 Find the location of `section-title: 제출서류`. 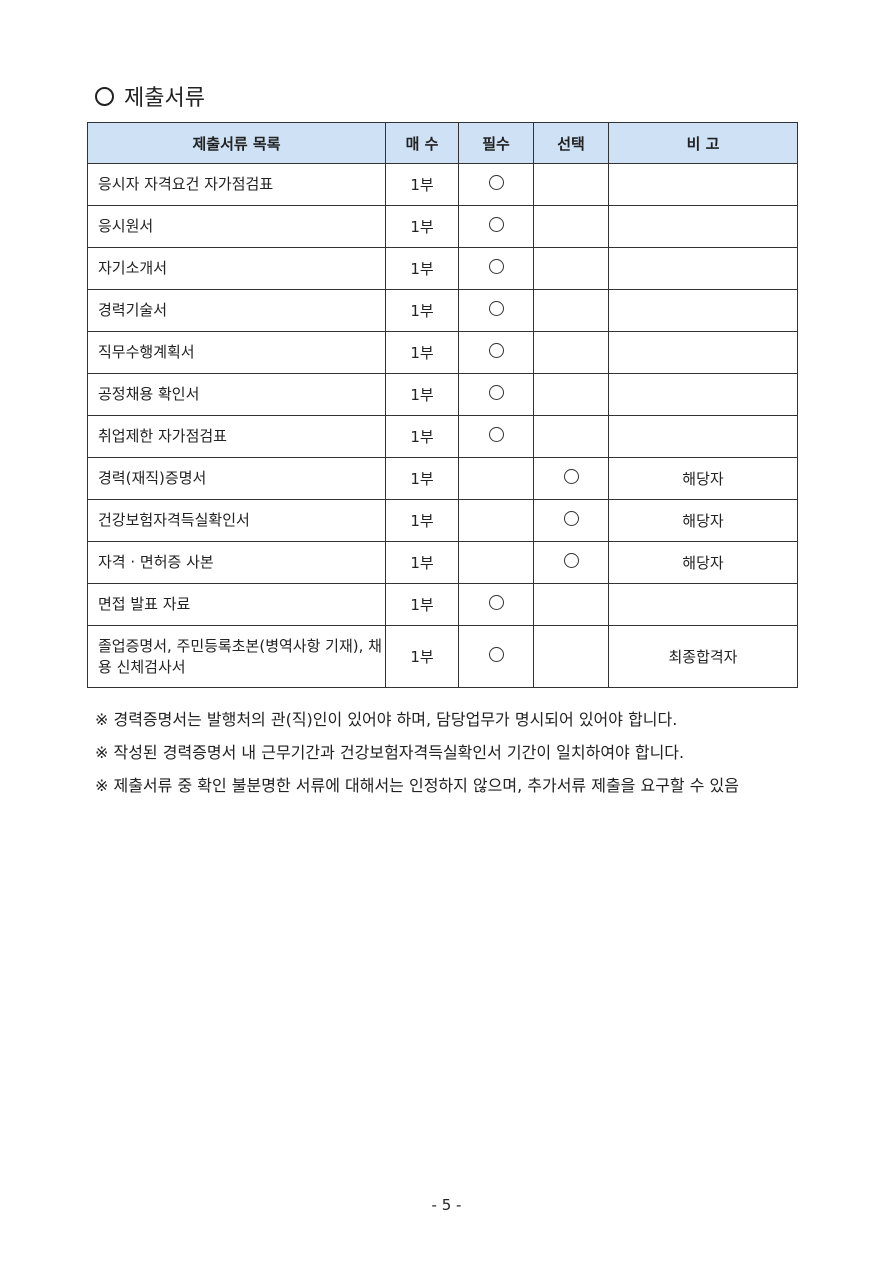

section-title: 제출서류 is located at coordinates (150, 96).